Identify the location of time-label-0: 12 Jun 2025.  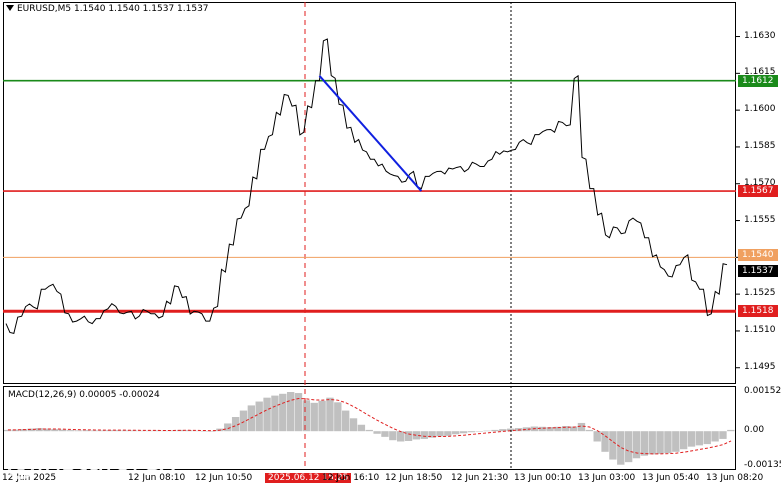
(29, 478).